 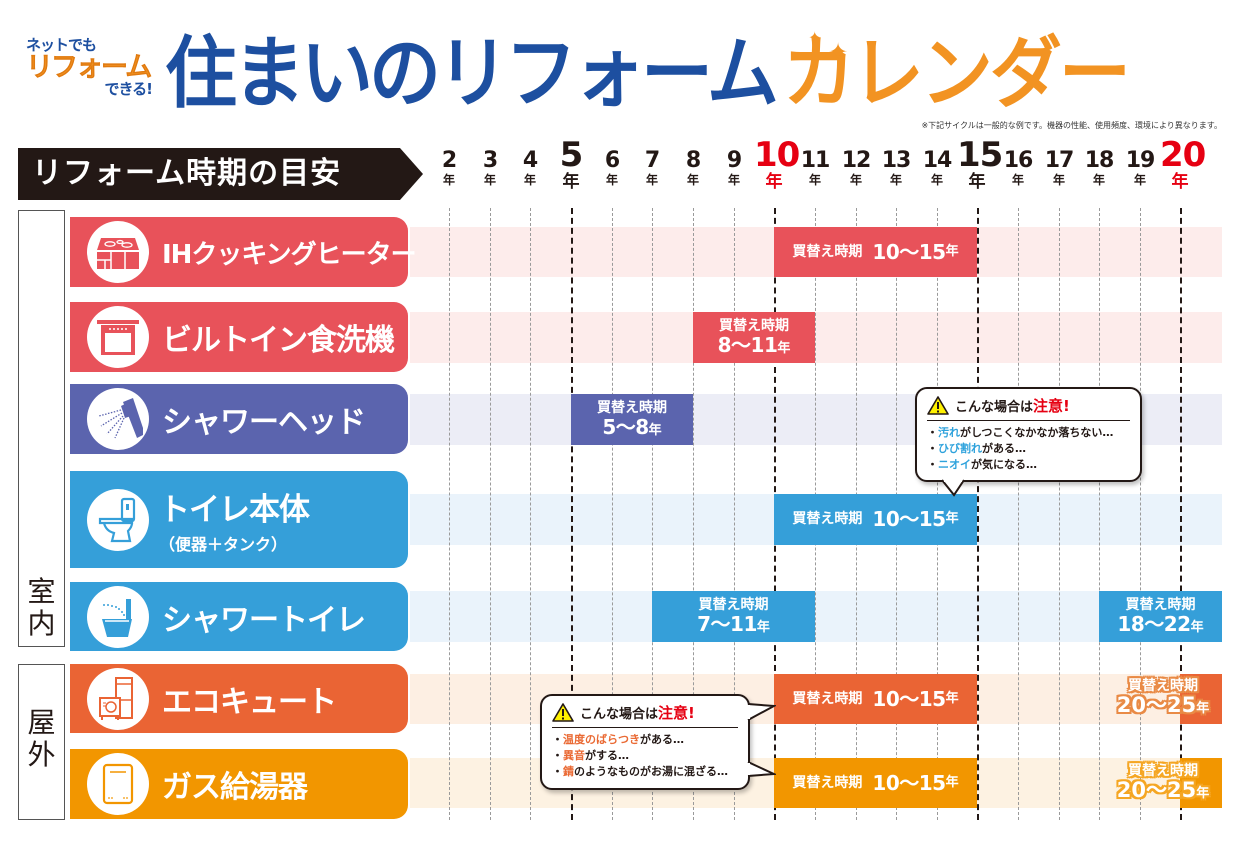 I want to click on axis-label-arrow, so click(x=220, y=174).